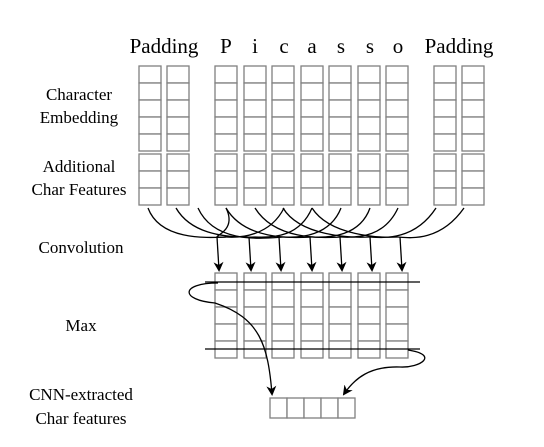 This screenshot has width=544, height=447. I want to click on header-token-a: a, so click(312, 46).